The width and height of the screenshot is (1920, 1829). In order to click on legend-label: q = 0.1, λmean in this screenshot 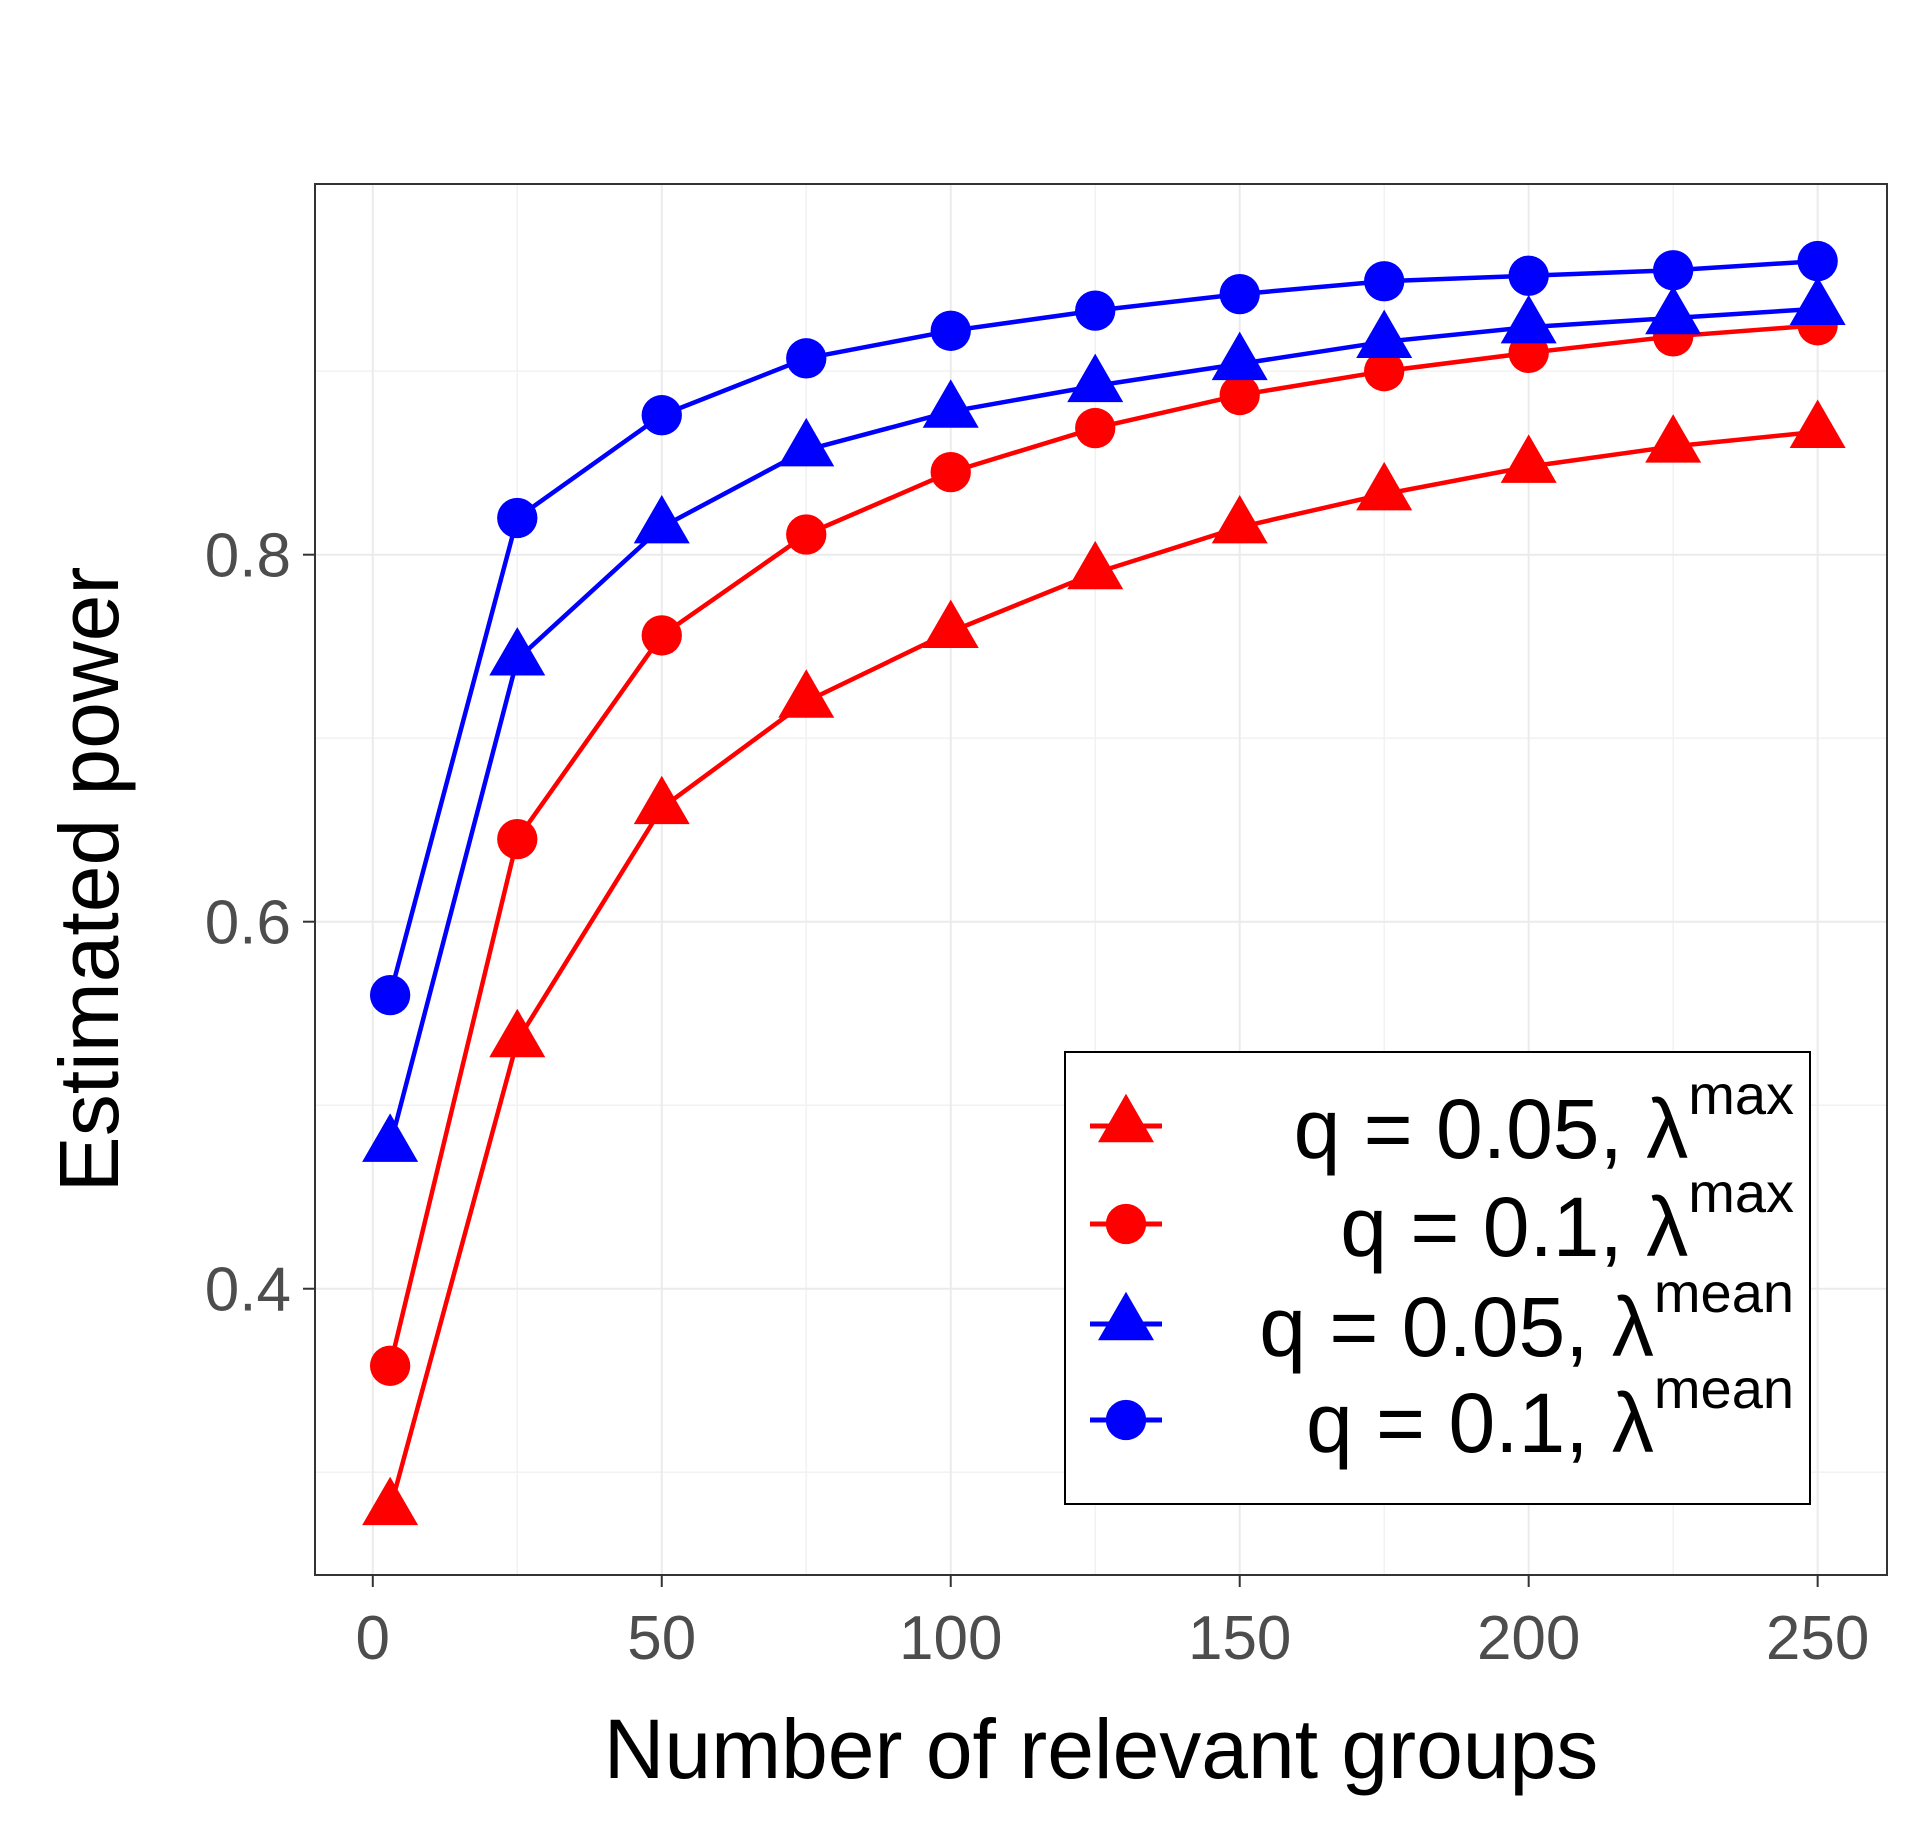, I will do `click(1550, 1413)`.